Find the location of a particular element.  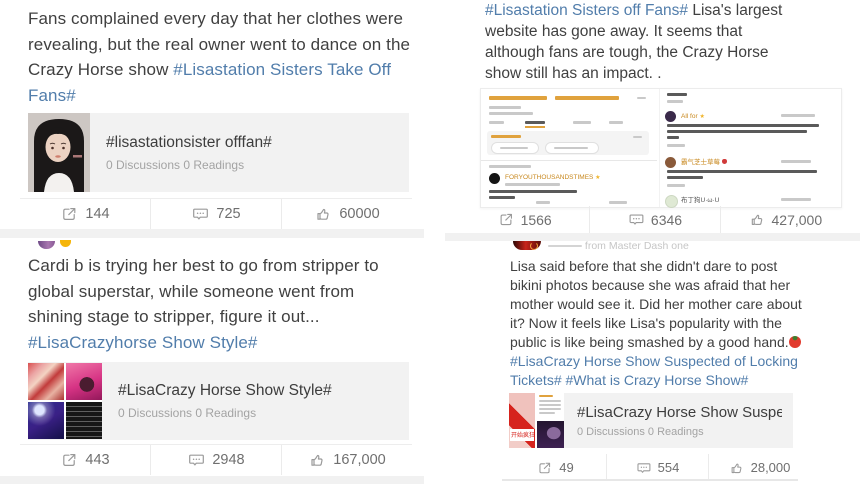

comment-button: 6346 is located at coordinates (654, 219).